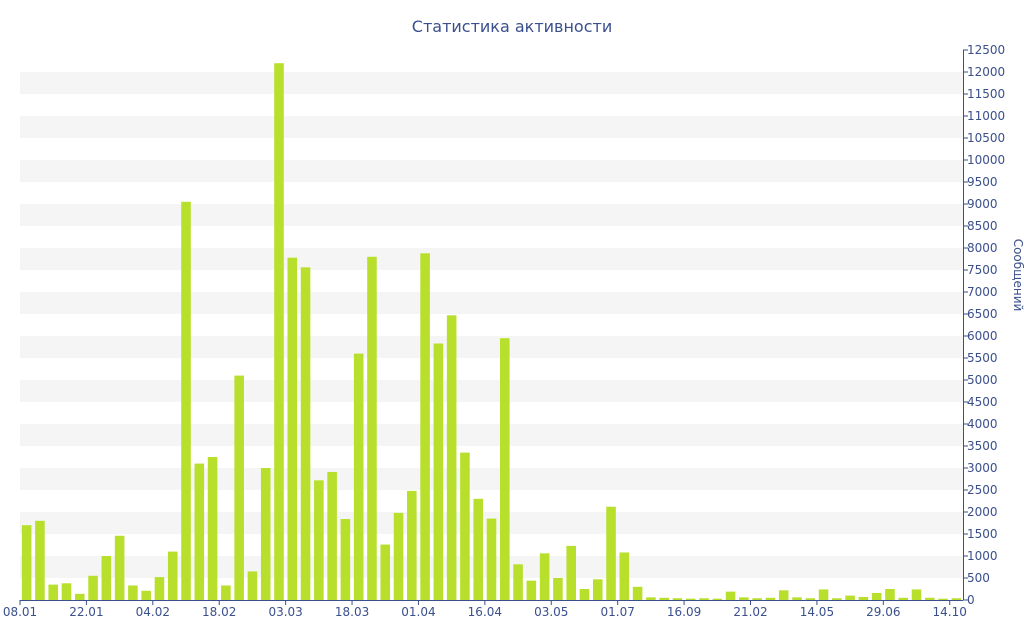  Describe the element at coordinates (982, 512) in the screenshot. I see `y-tick-label: 2000` at that location.